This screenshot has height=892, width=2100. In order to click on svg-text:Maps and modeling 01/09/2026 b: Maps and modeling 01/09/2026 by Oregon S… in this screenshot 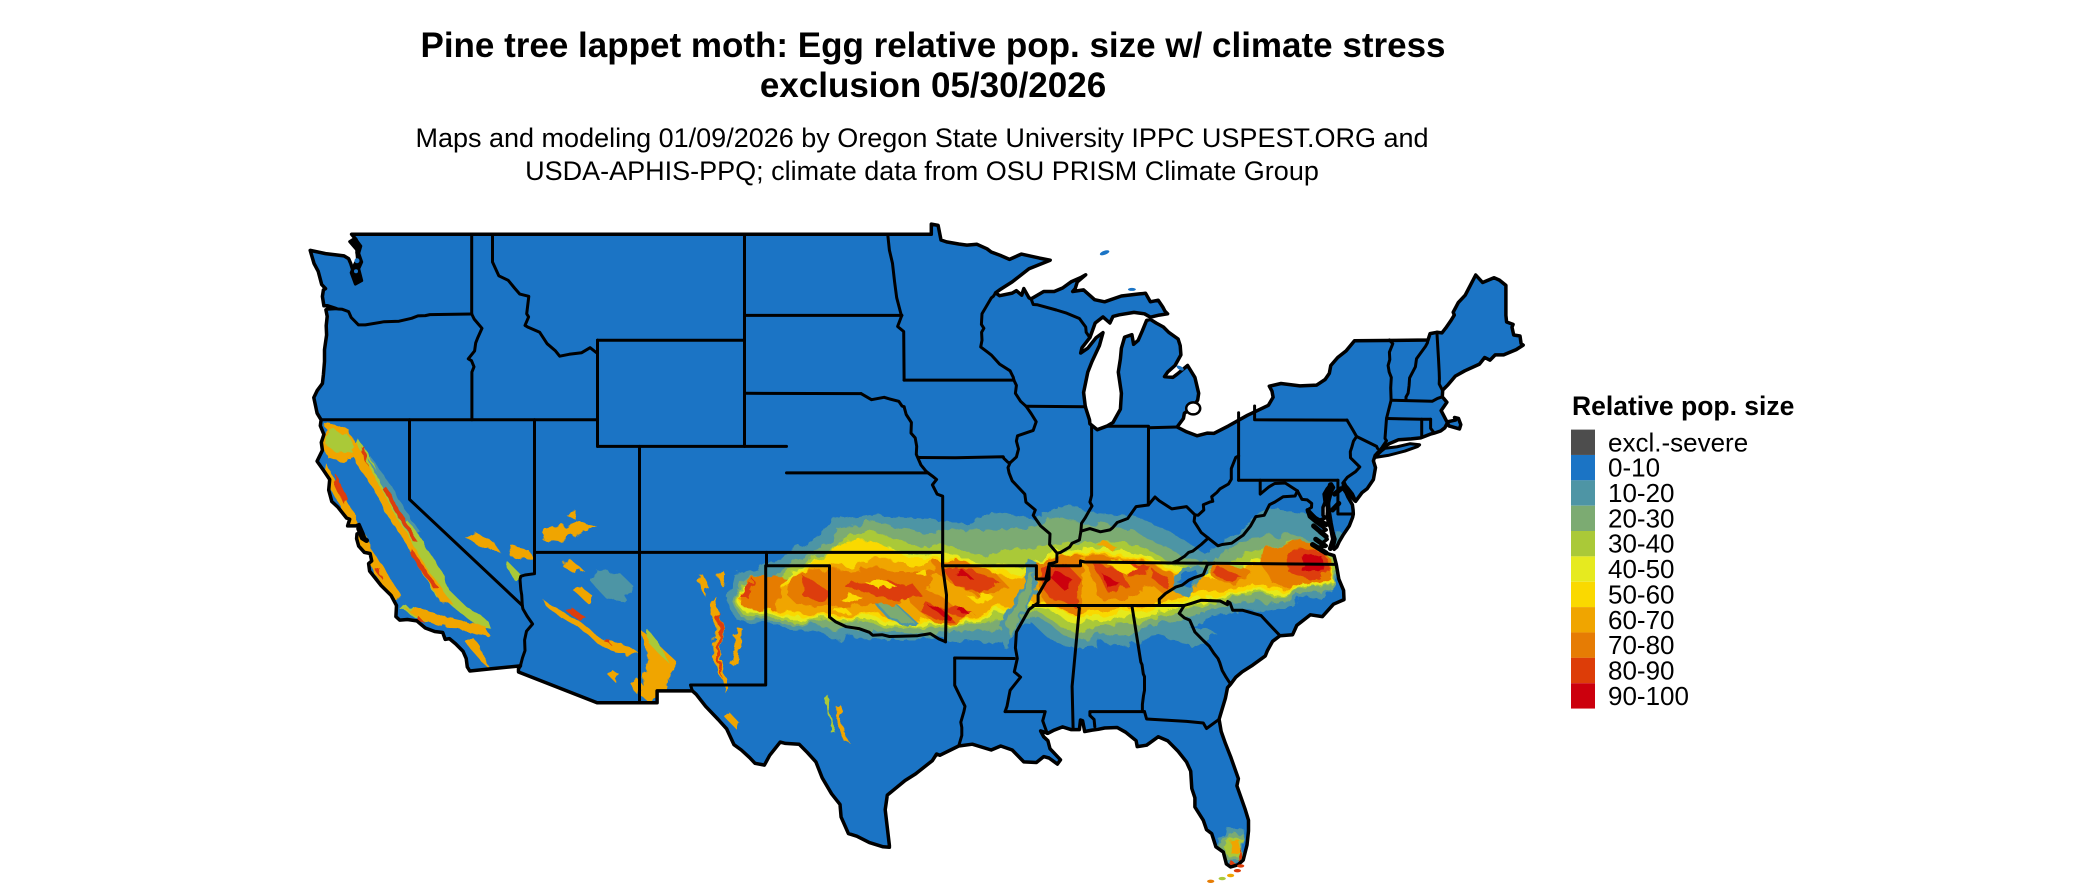, I will do `click(921, 138)`.